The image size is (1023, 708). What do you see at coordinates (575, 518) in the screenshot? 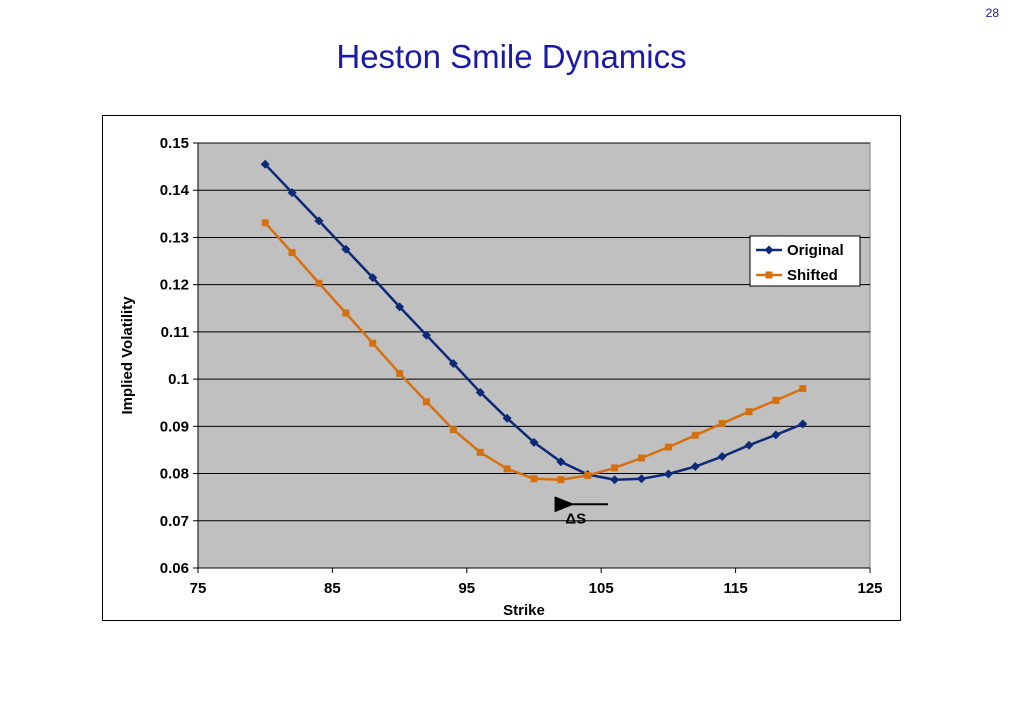
I see `shift-annotation: ΔS` at bounding box center [575, 518].